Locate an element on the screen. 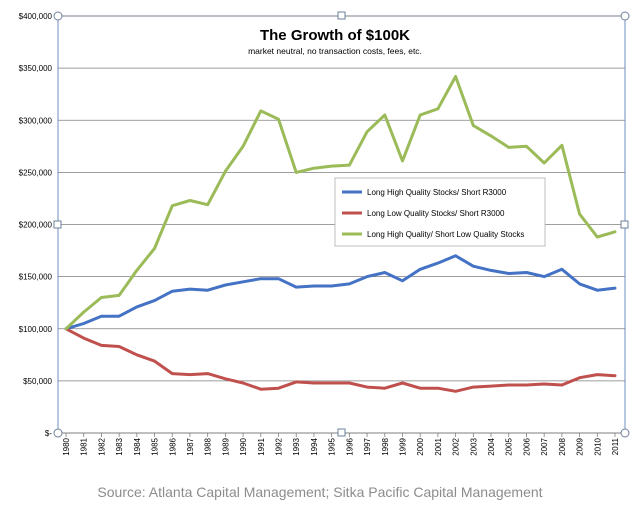 The width and height of the screenshot is (640, 510). x-tick-label: 1994 is located at coordinates (314, 446).